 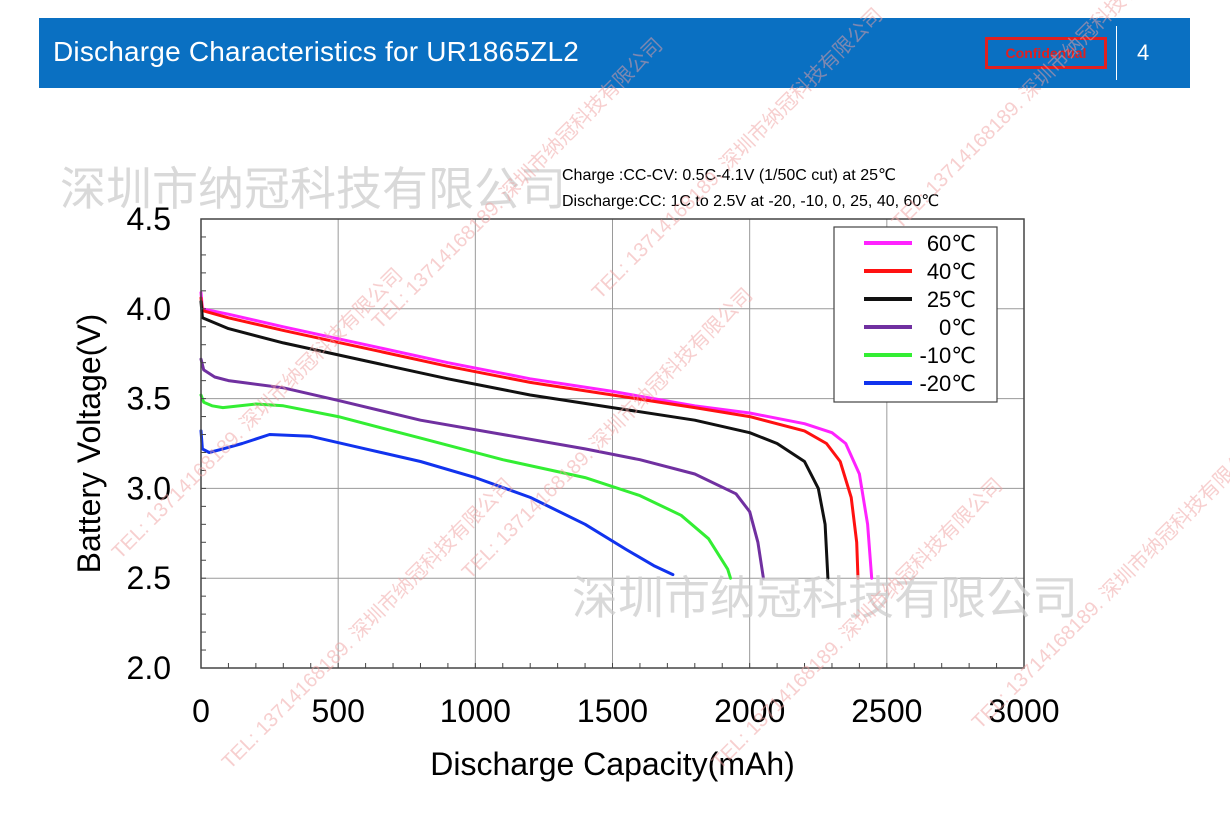 What do you see at coordinates (951, 299) in the screenshot?
I see `legend-label: 25℃` at bounding box center [951, 299].